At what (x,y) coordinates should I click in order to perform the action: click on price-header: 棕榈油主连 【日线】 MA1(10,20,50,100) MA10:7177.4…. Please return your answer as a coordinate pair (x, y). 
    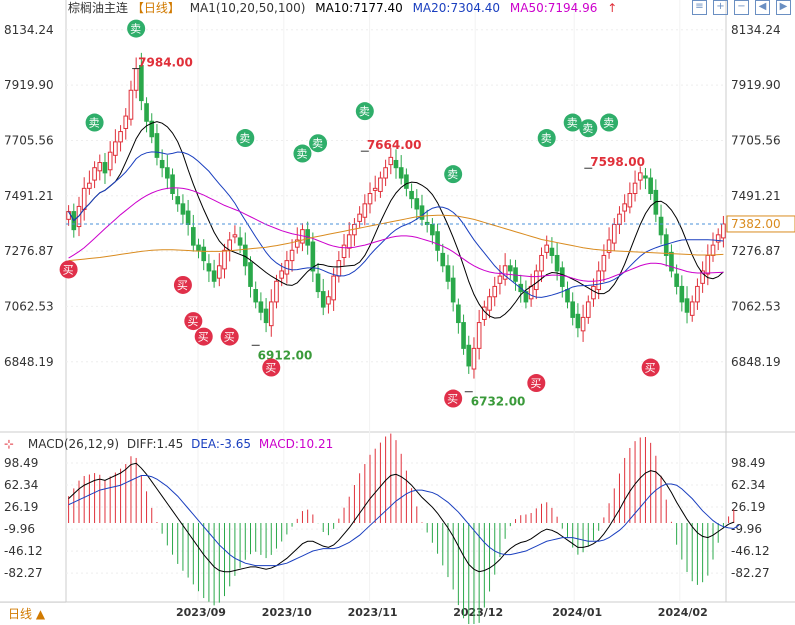
    Looking at the image, I should click on (311, 8).